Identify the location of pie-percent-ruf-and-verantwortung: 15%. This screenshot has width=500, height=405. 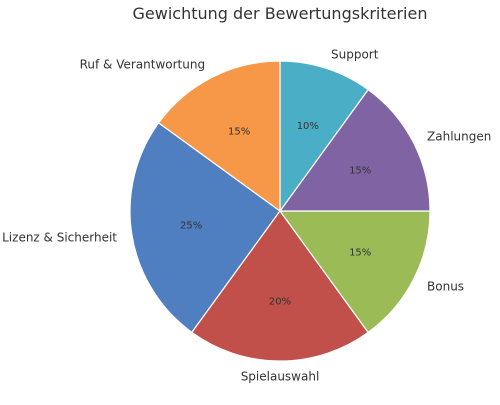
(239, 131).